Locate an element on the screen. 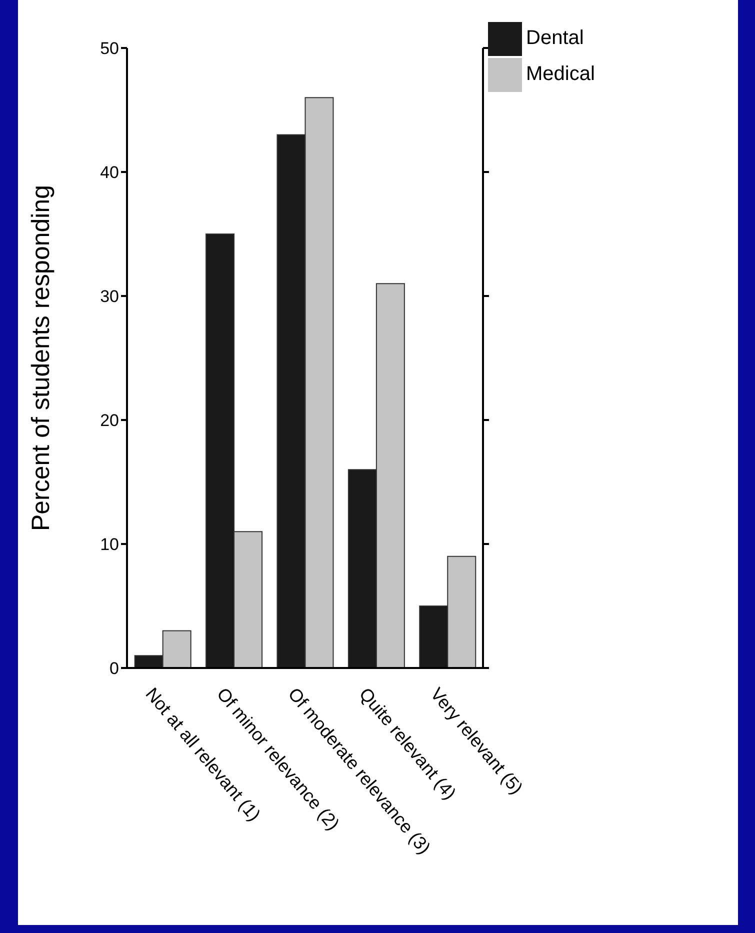 This screenshot has height=933, width=755. y-tick-label: 50 is located at coordinates (109, 48).